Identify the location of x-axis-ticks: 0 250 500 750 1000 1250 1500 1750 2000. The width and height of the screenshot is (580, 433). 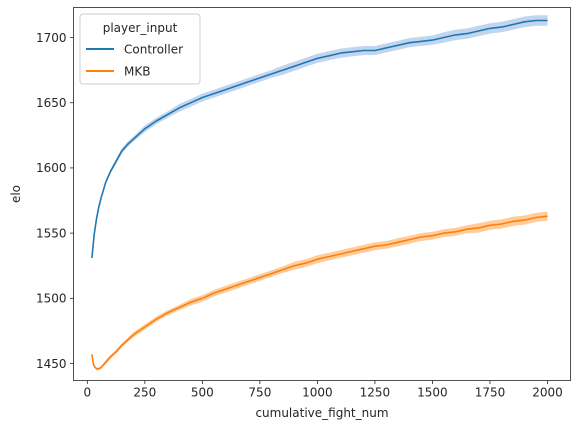
(322, 390).